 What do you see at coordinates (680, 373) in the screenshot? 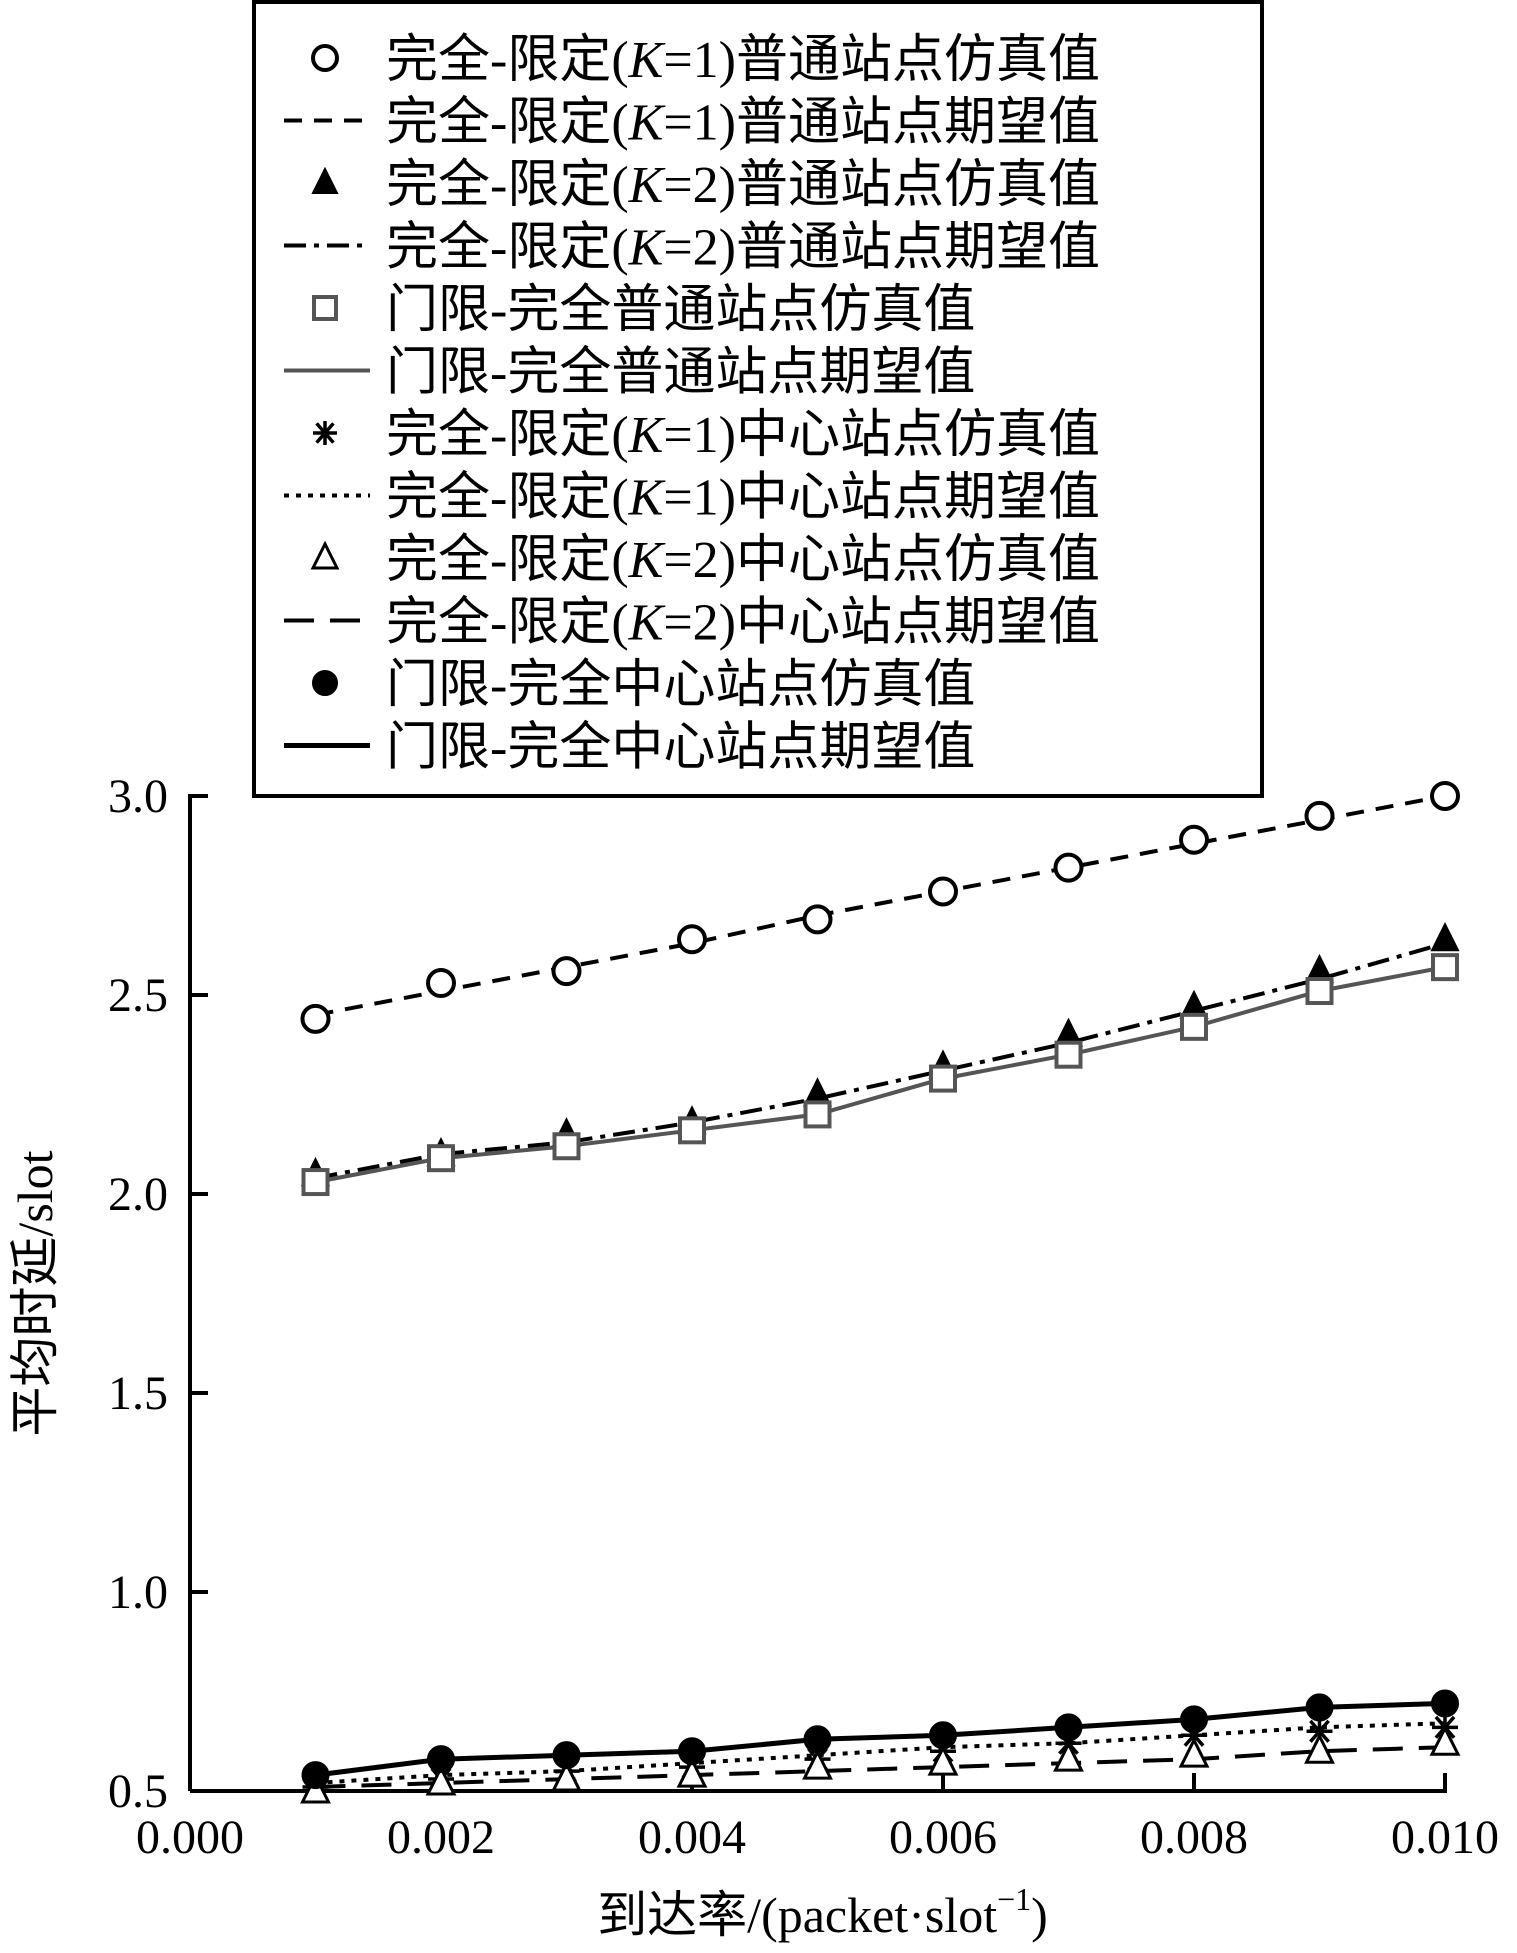
I see `legend-label-5: 门限-完全普通站点期望值` at bounding box center [680, 373].